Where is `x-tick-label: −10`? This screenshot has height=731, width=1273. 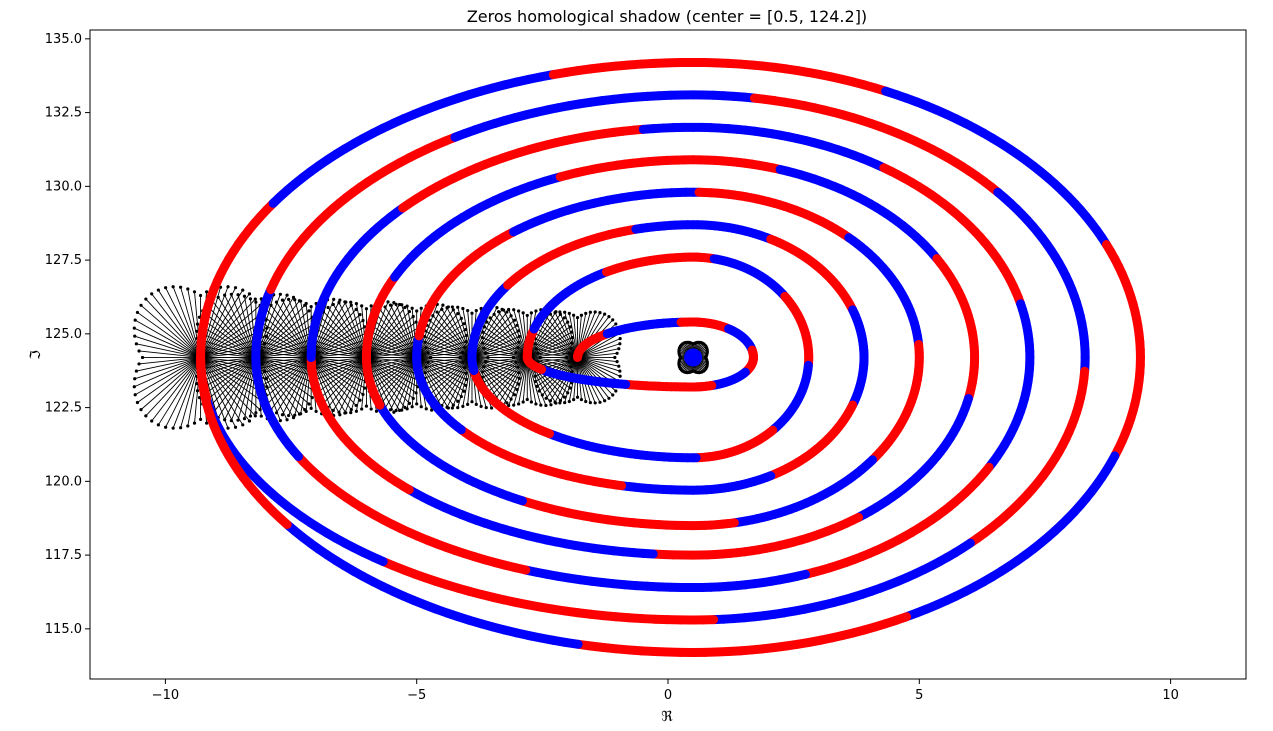
x-tick-label: −10 is located at coordinates (165, 695).